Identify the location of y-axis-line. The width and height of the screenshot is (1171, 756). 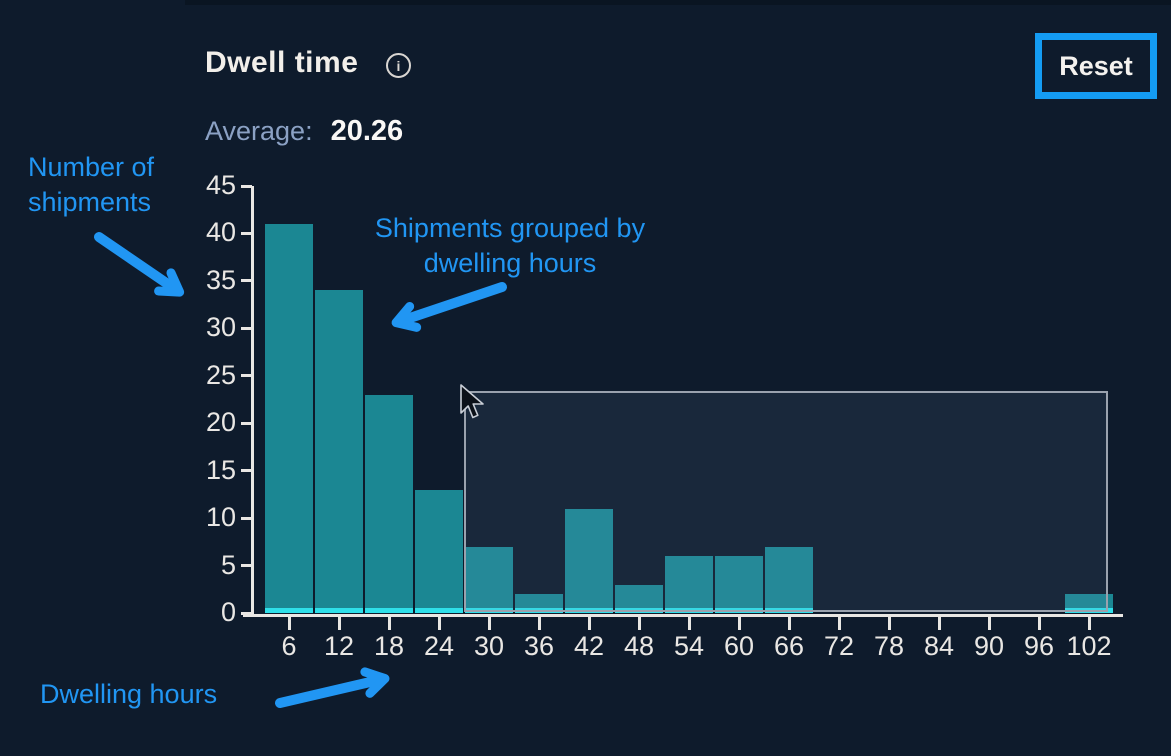
(252, 401).